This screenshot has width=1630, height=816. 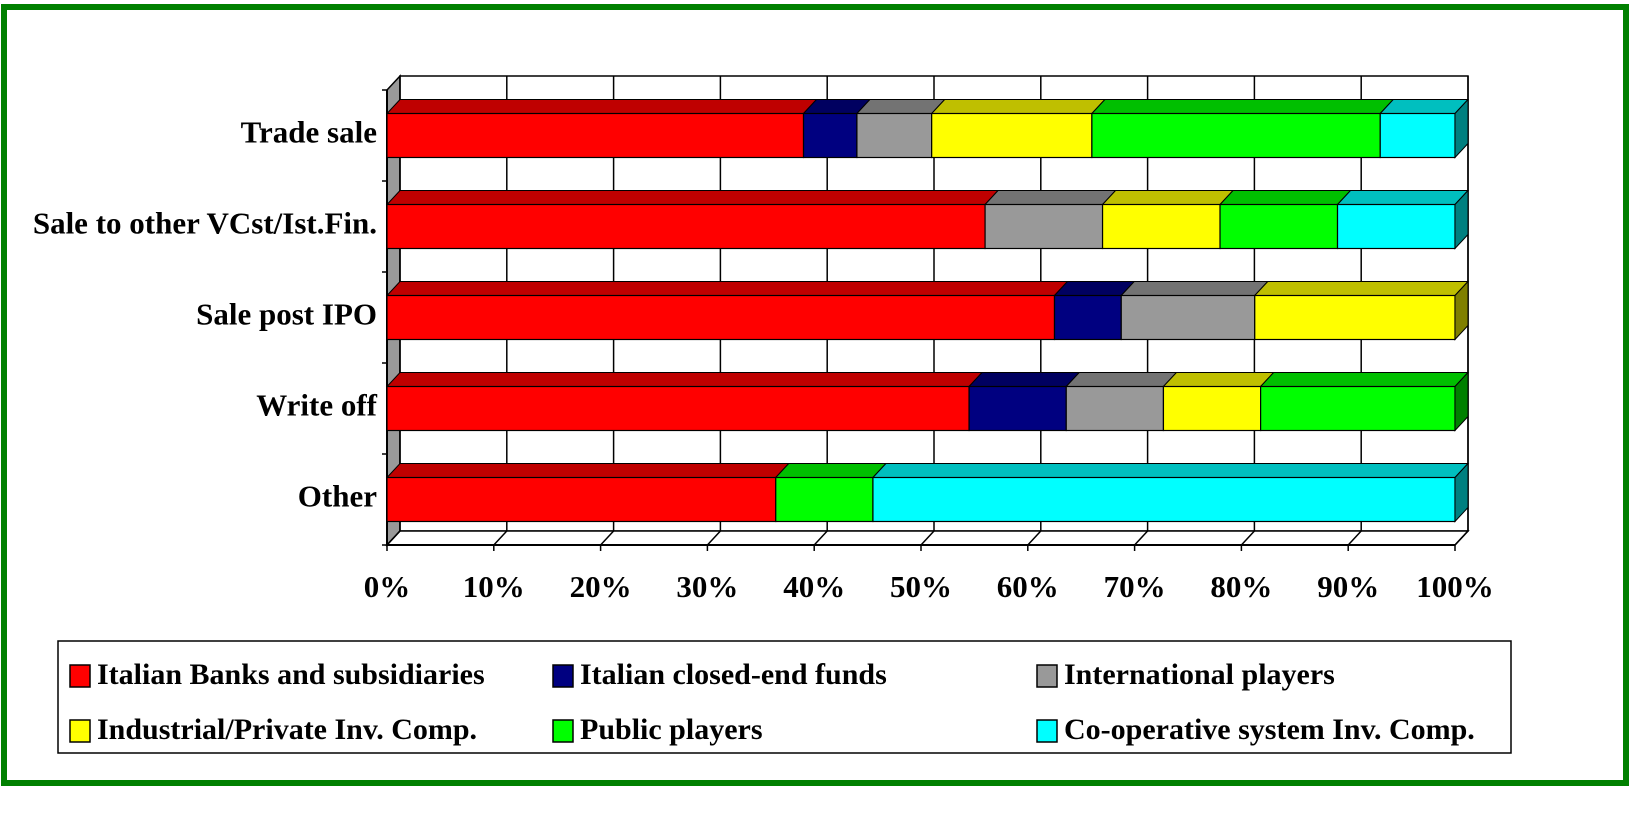 I want to click on legend-label: Industrial/Private Inv. Comp., so click(x=287, y=729).